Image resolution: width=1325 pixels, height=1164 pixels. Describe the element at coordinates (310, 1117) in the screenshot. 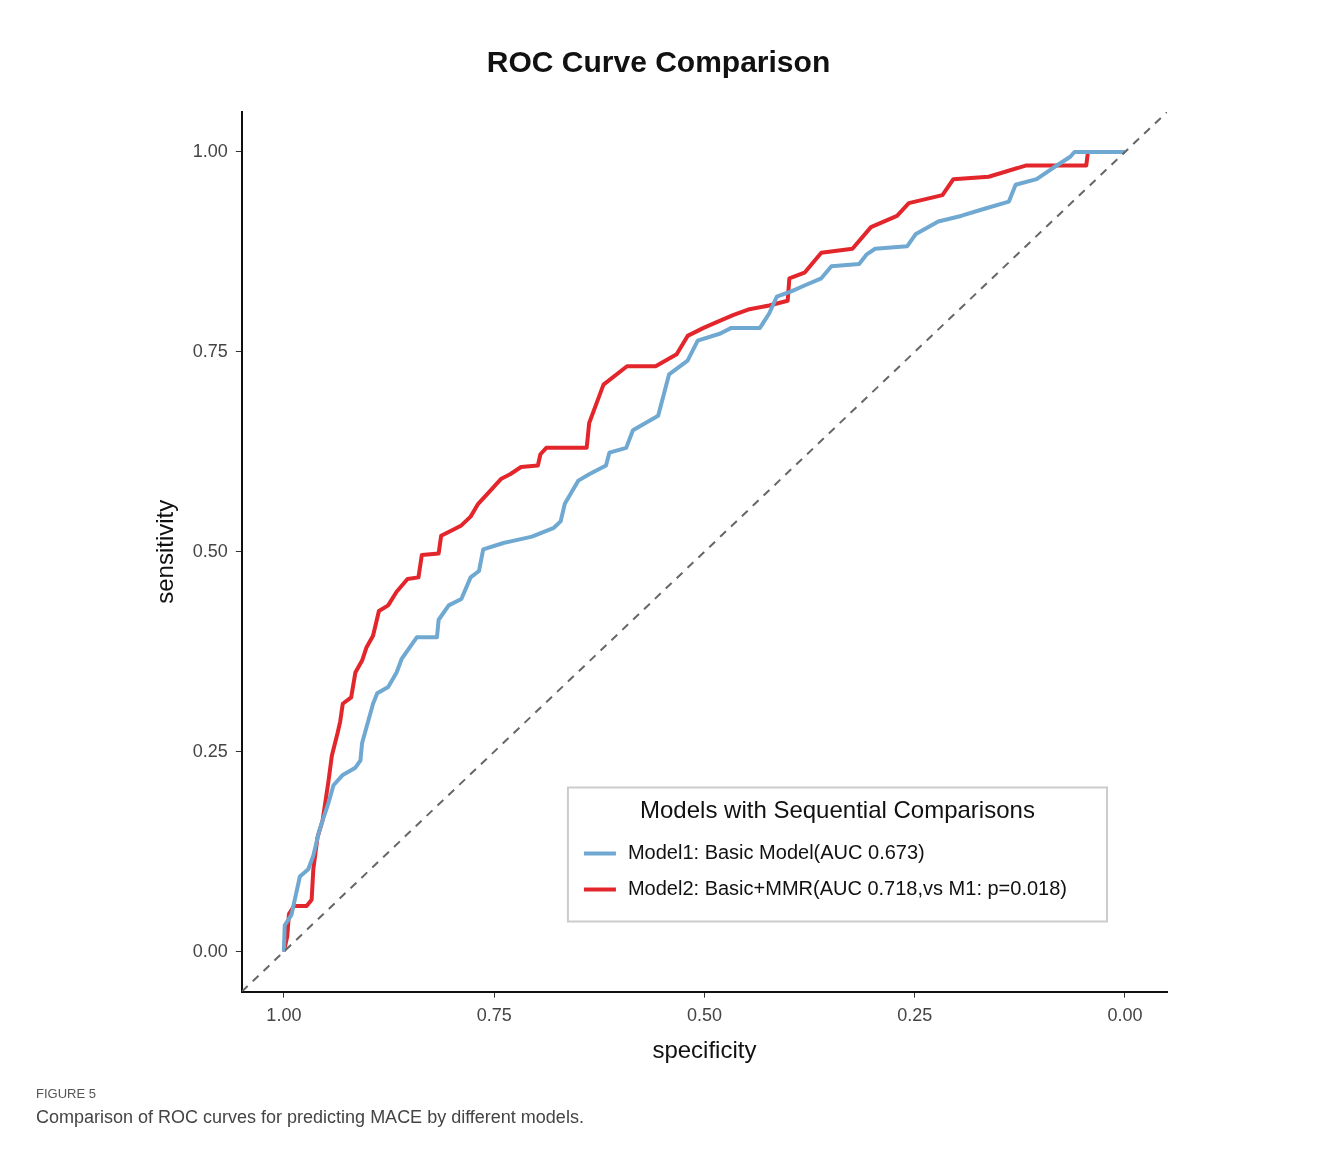

I see `text: Comparison of ROC curves for predicting MACE by different models.` at that location.